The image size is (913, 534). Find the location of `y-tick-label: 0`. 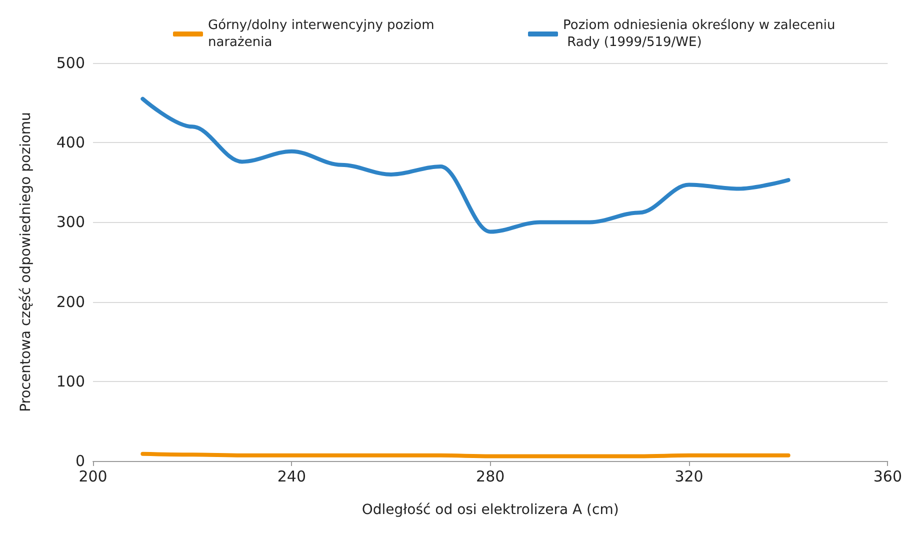

y-tick-label: 0 is located at coordinates (80, 461).